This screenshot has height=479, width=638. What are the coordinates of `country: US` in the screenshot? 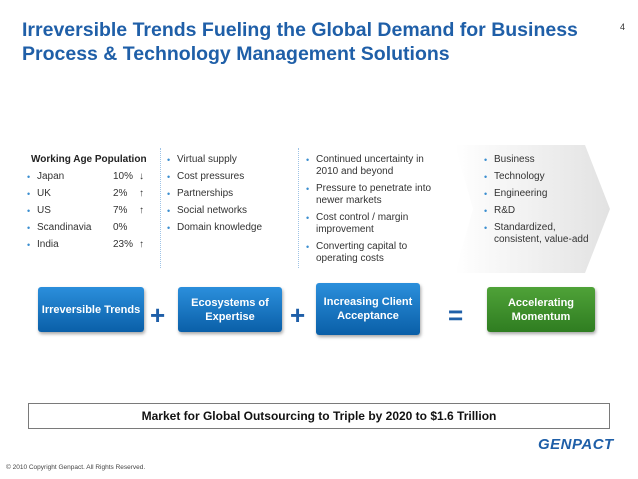 It's located at (44, 210).